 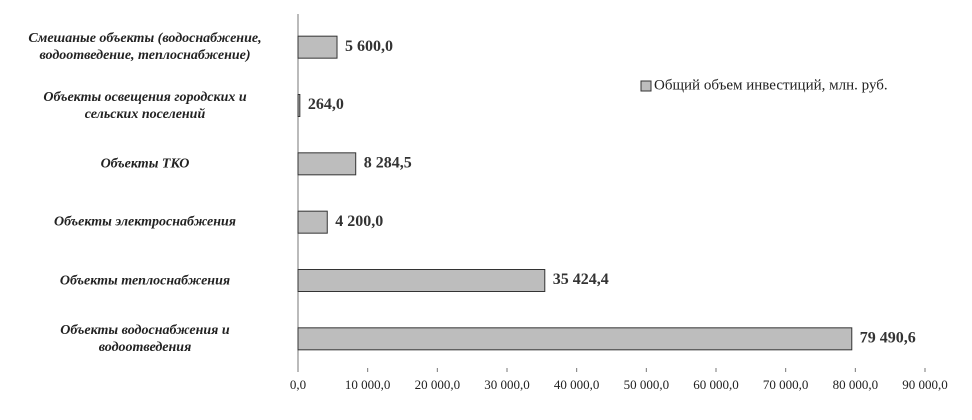 I want to click on legend-swatch, so click(x=646, y=86).